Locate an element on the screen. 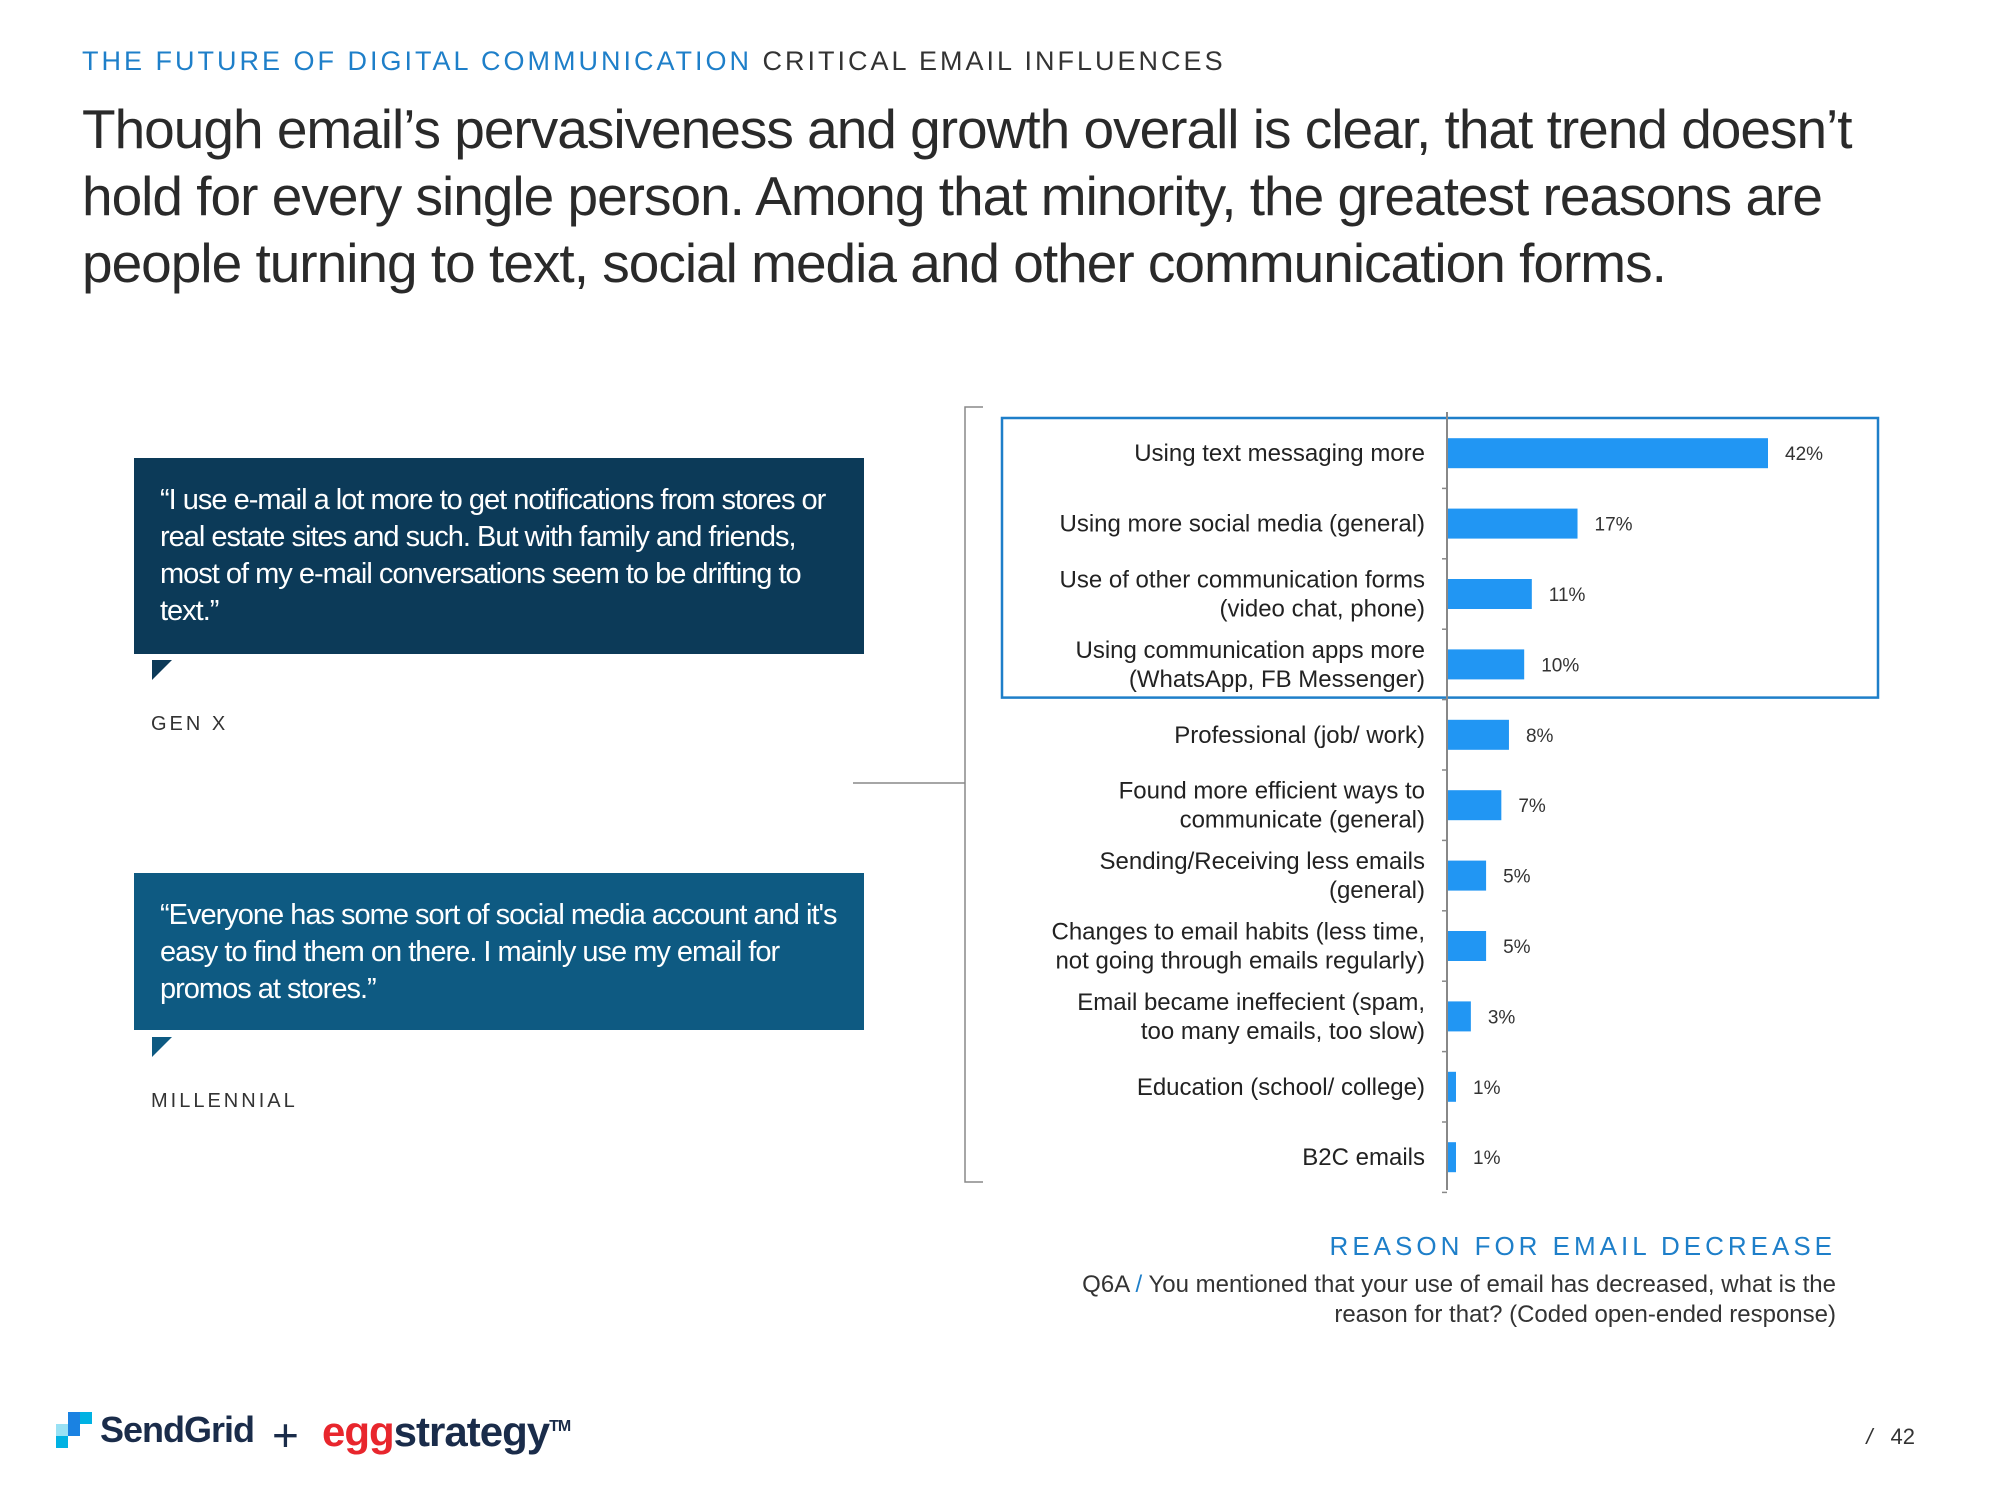 Image resolution: width=2000 pixels, height=1500 pixels. category-label: Education (school/ college) is located at coordinates (1281, 1087).